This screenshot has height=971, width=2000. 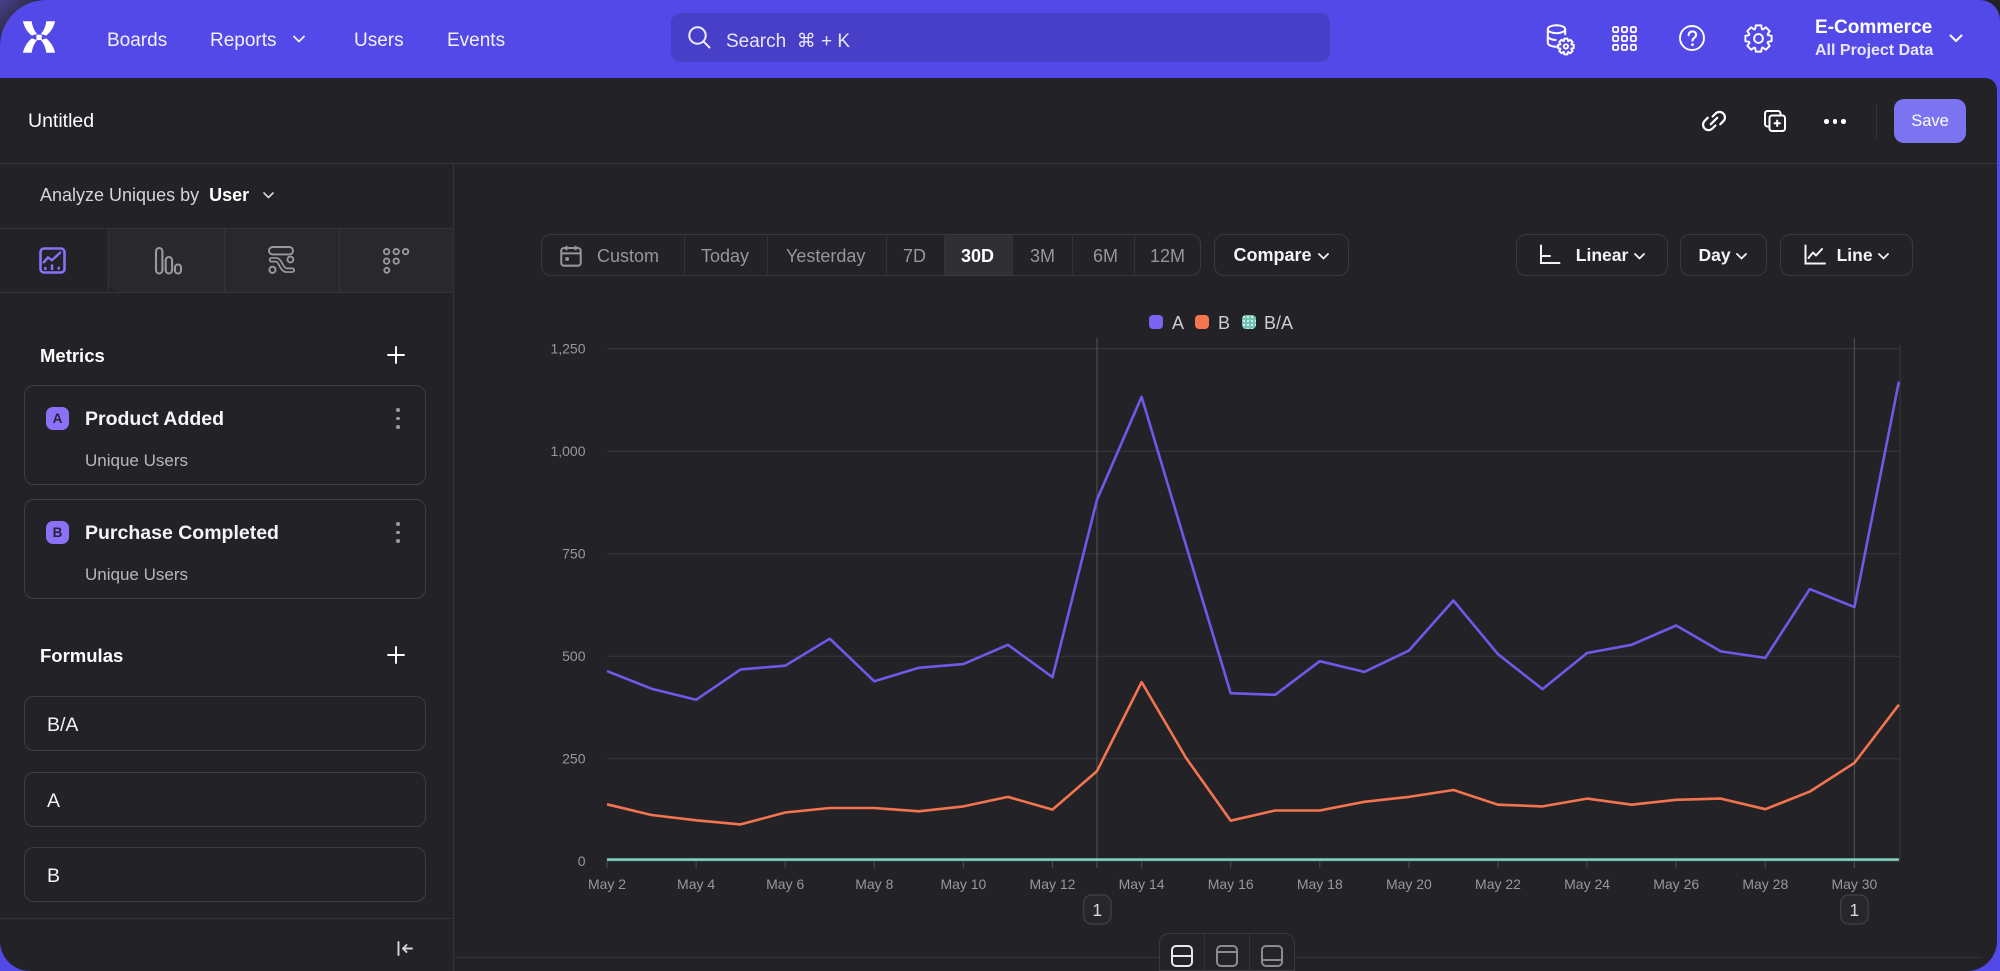 I want to click on svg-text: May 28, so click(x=1765, y=884).